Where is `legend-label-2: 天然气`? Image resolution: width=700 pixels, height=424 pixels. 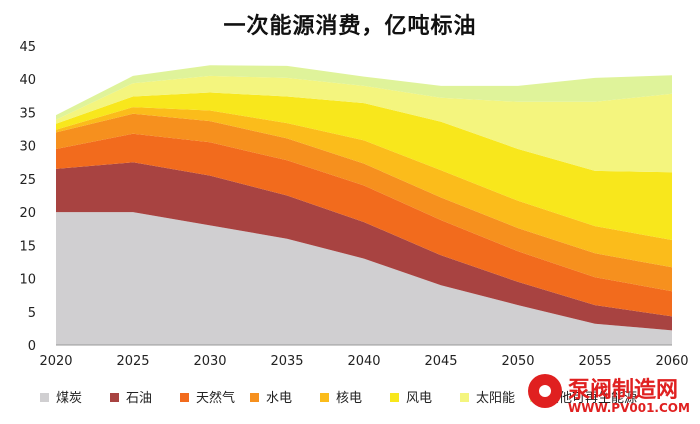 legend-label-2: 天然气 is located at coordinates (215, 398).